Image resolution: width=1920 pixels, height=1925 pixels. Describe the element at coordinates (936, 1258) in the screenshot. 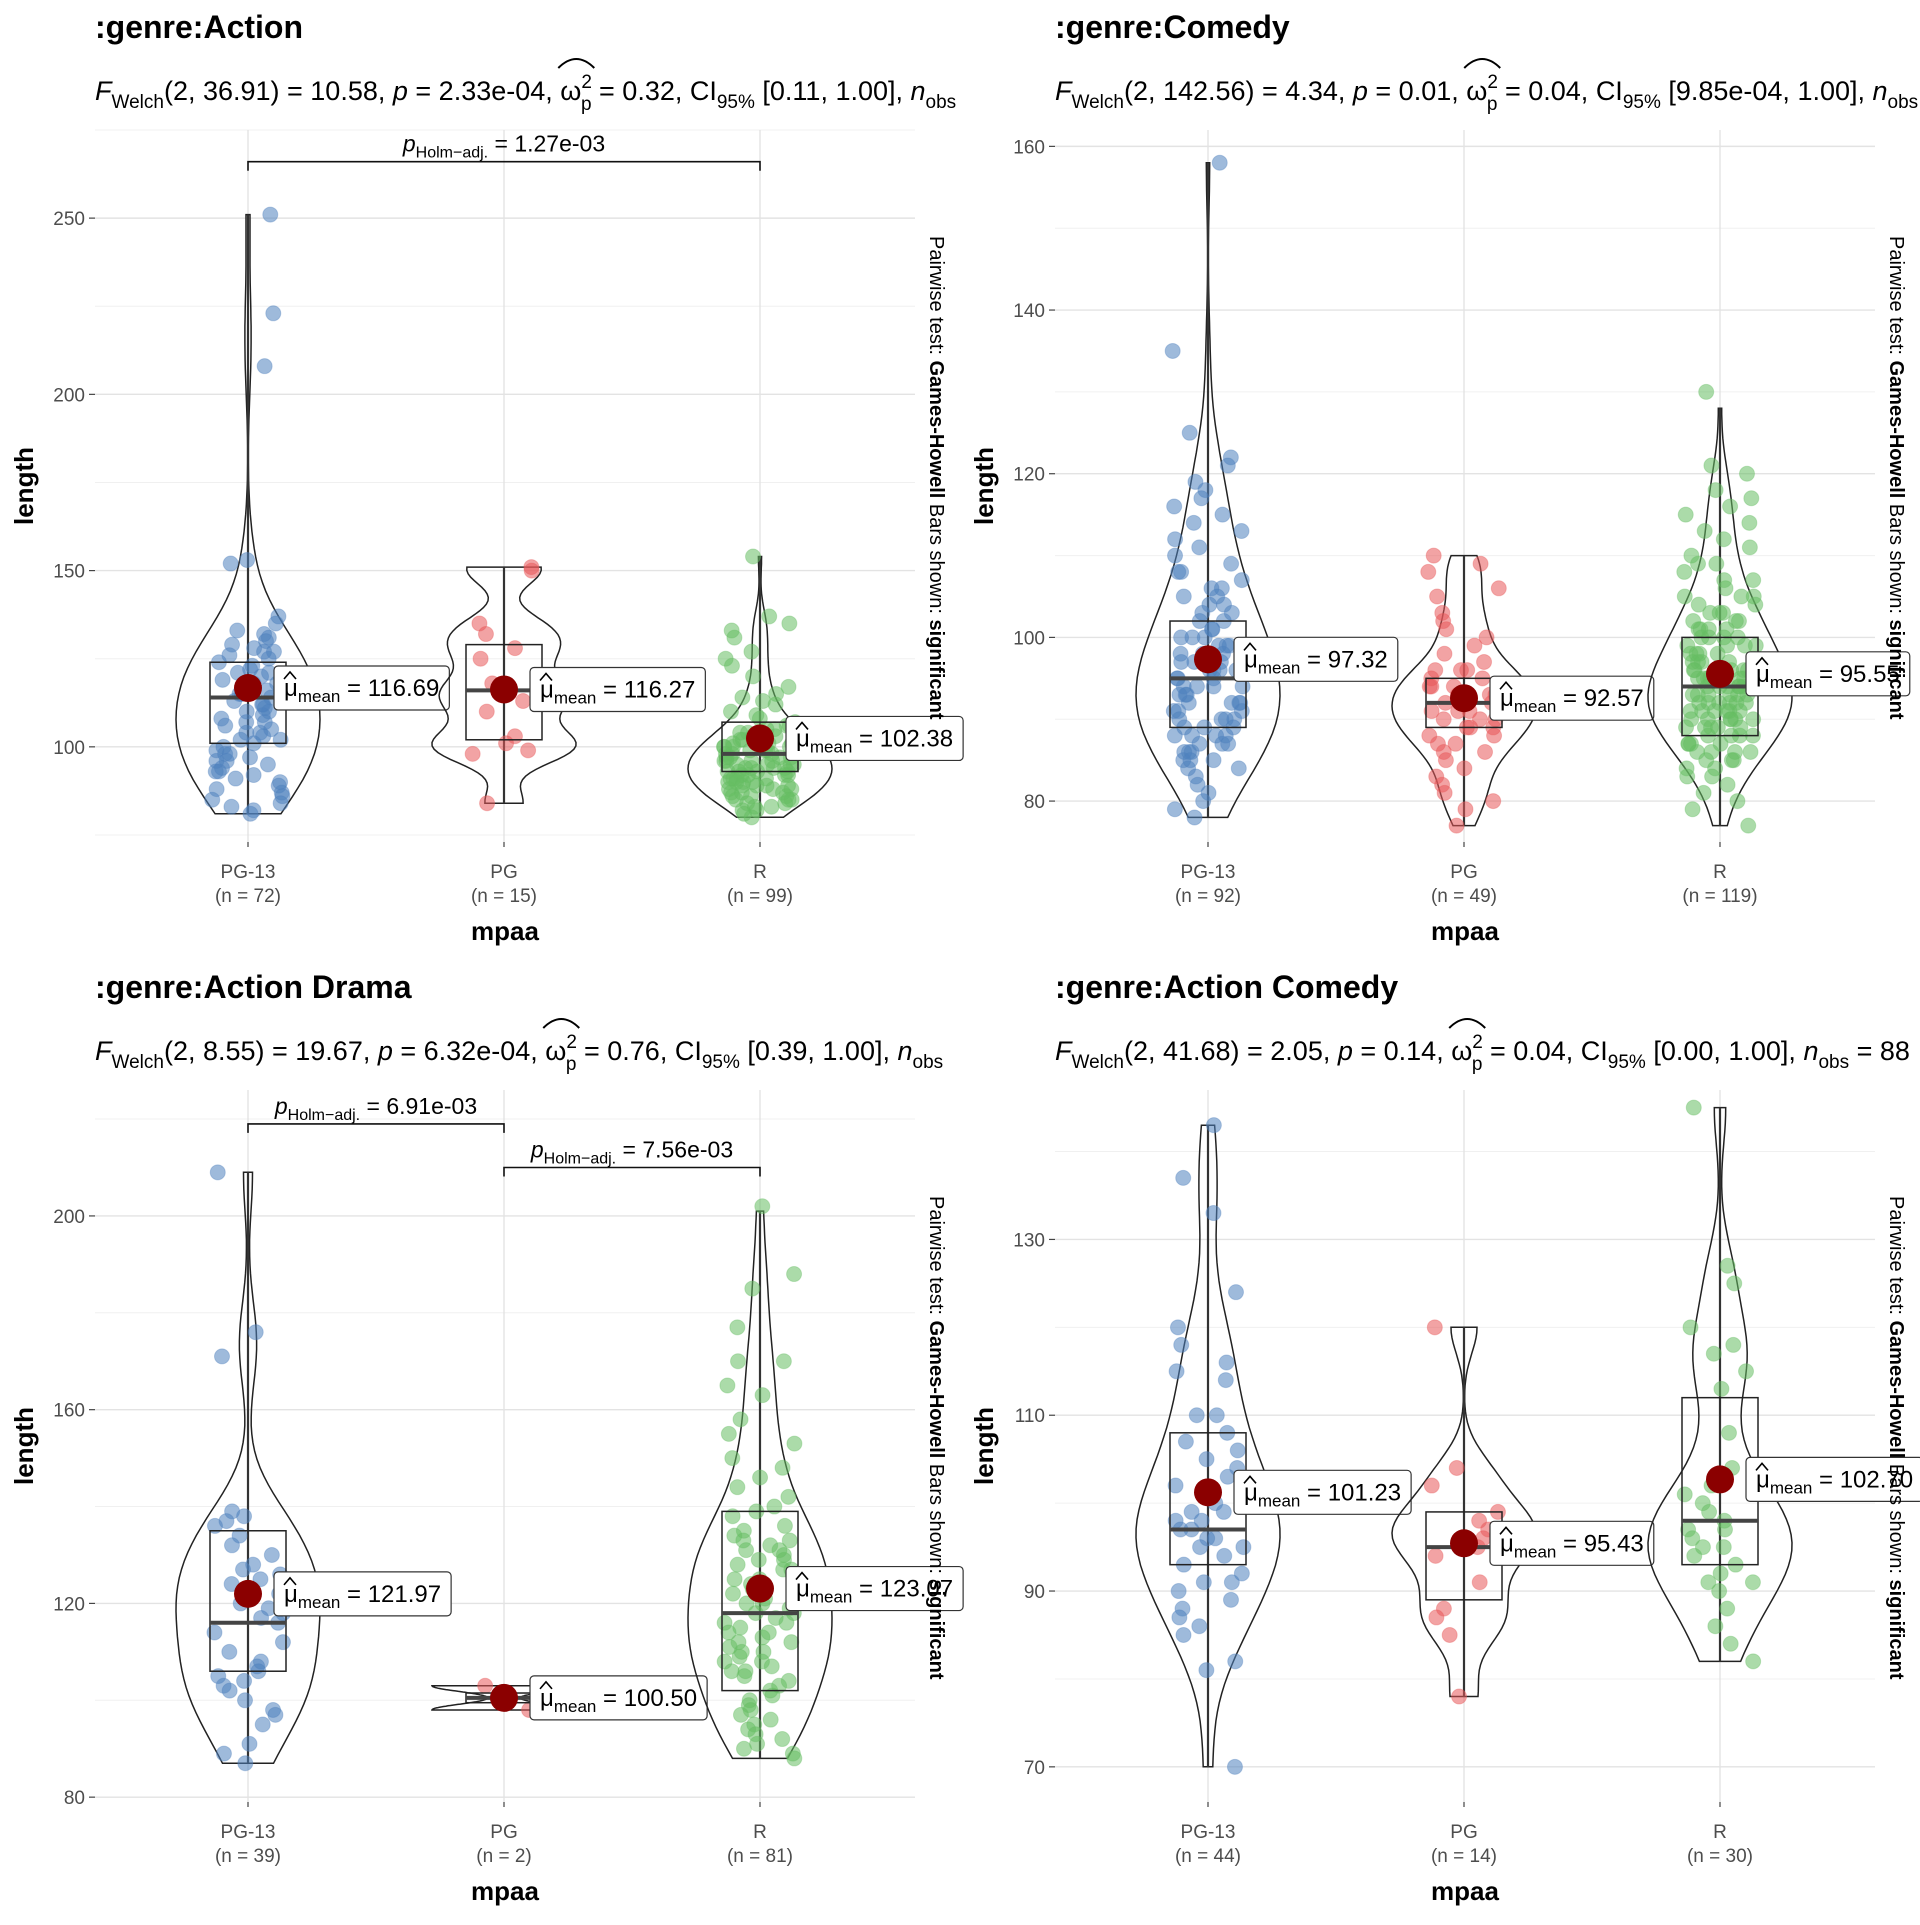

I see `caption-prefix: Pairwise test:` at that location.